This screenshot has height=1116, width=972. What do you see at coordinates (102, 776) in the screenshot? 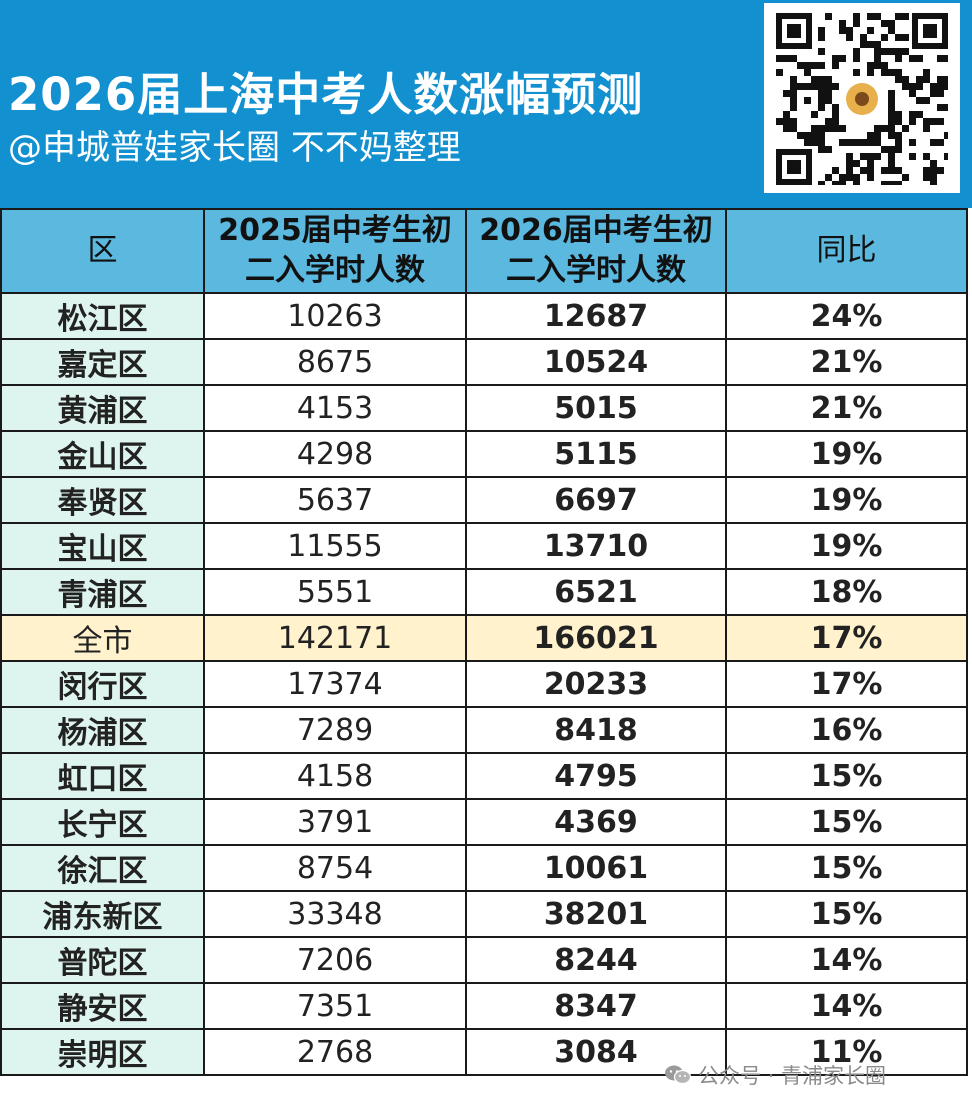
I see `district-cell: 虹口区` at bounding box center [102, 776].